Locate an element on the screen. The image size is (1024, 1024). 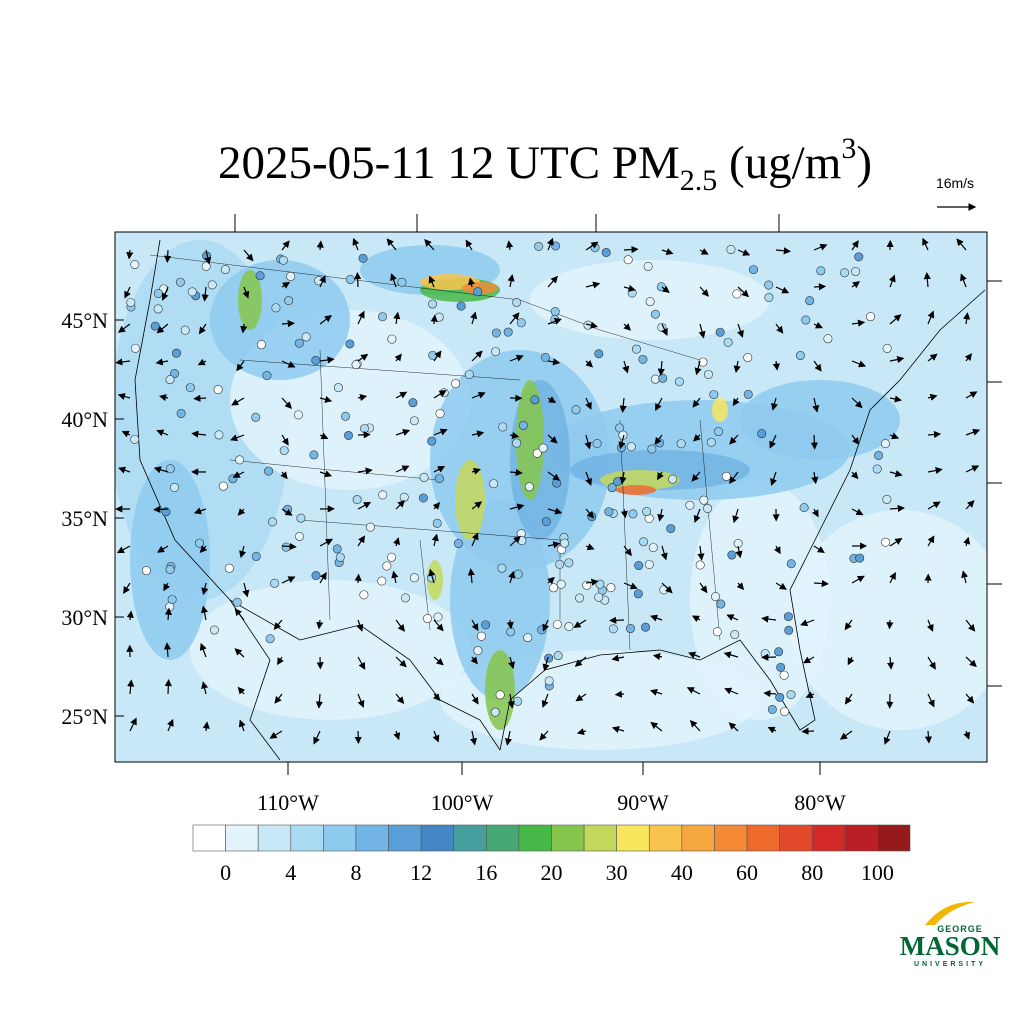
colorbar-label: 20 is located at coordinates (552, 872).